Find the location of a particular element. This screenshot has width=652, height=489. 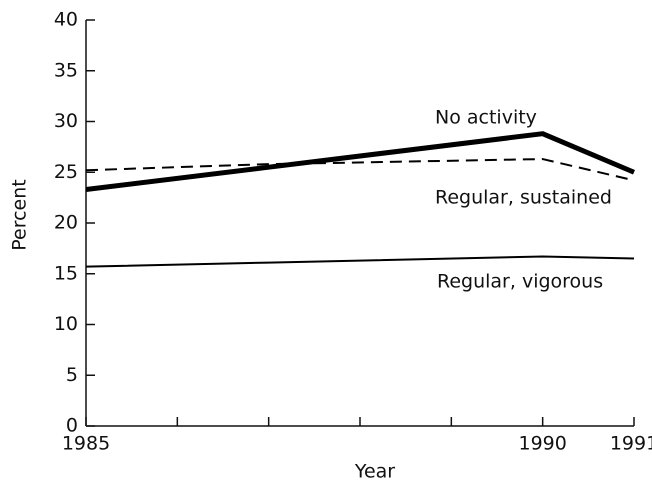

series-label: Regular, sustained is located at coordinates (523, 198).